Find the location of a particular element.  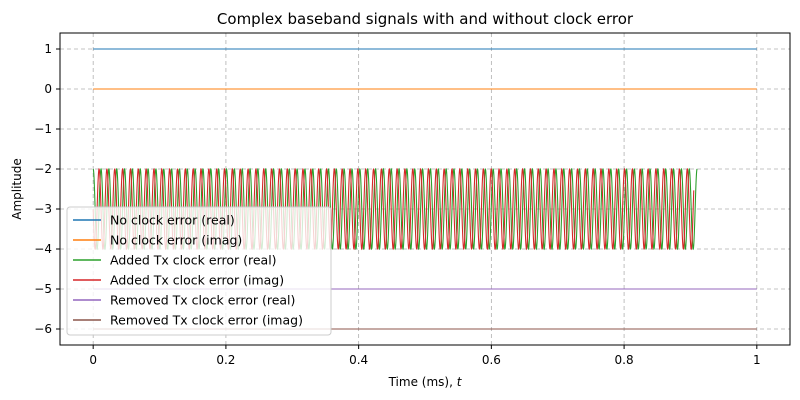

x-axis-label: Time (ms), t is located at coordinates (425, 382).